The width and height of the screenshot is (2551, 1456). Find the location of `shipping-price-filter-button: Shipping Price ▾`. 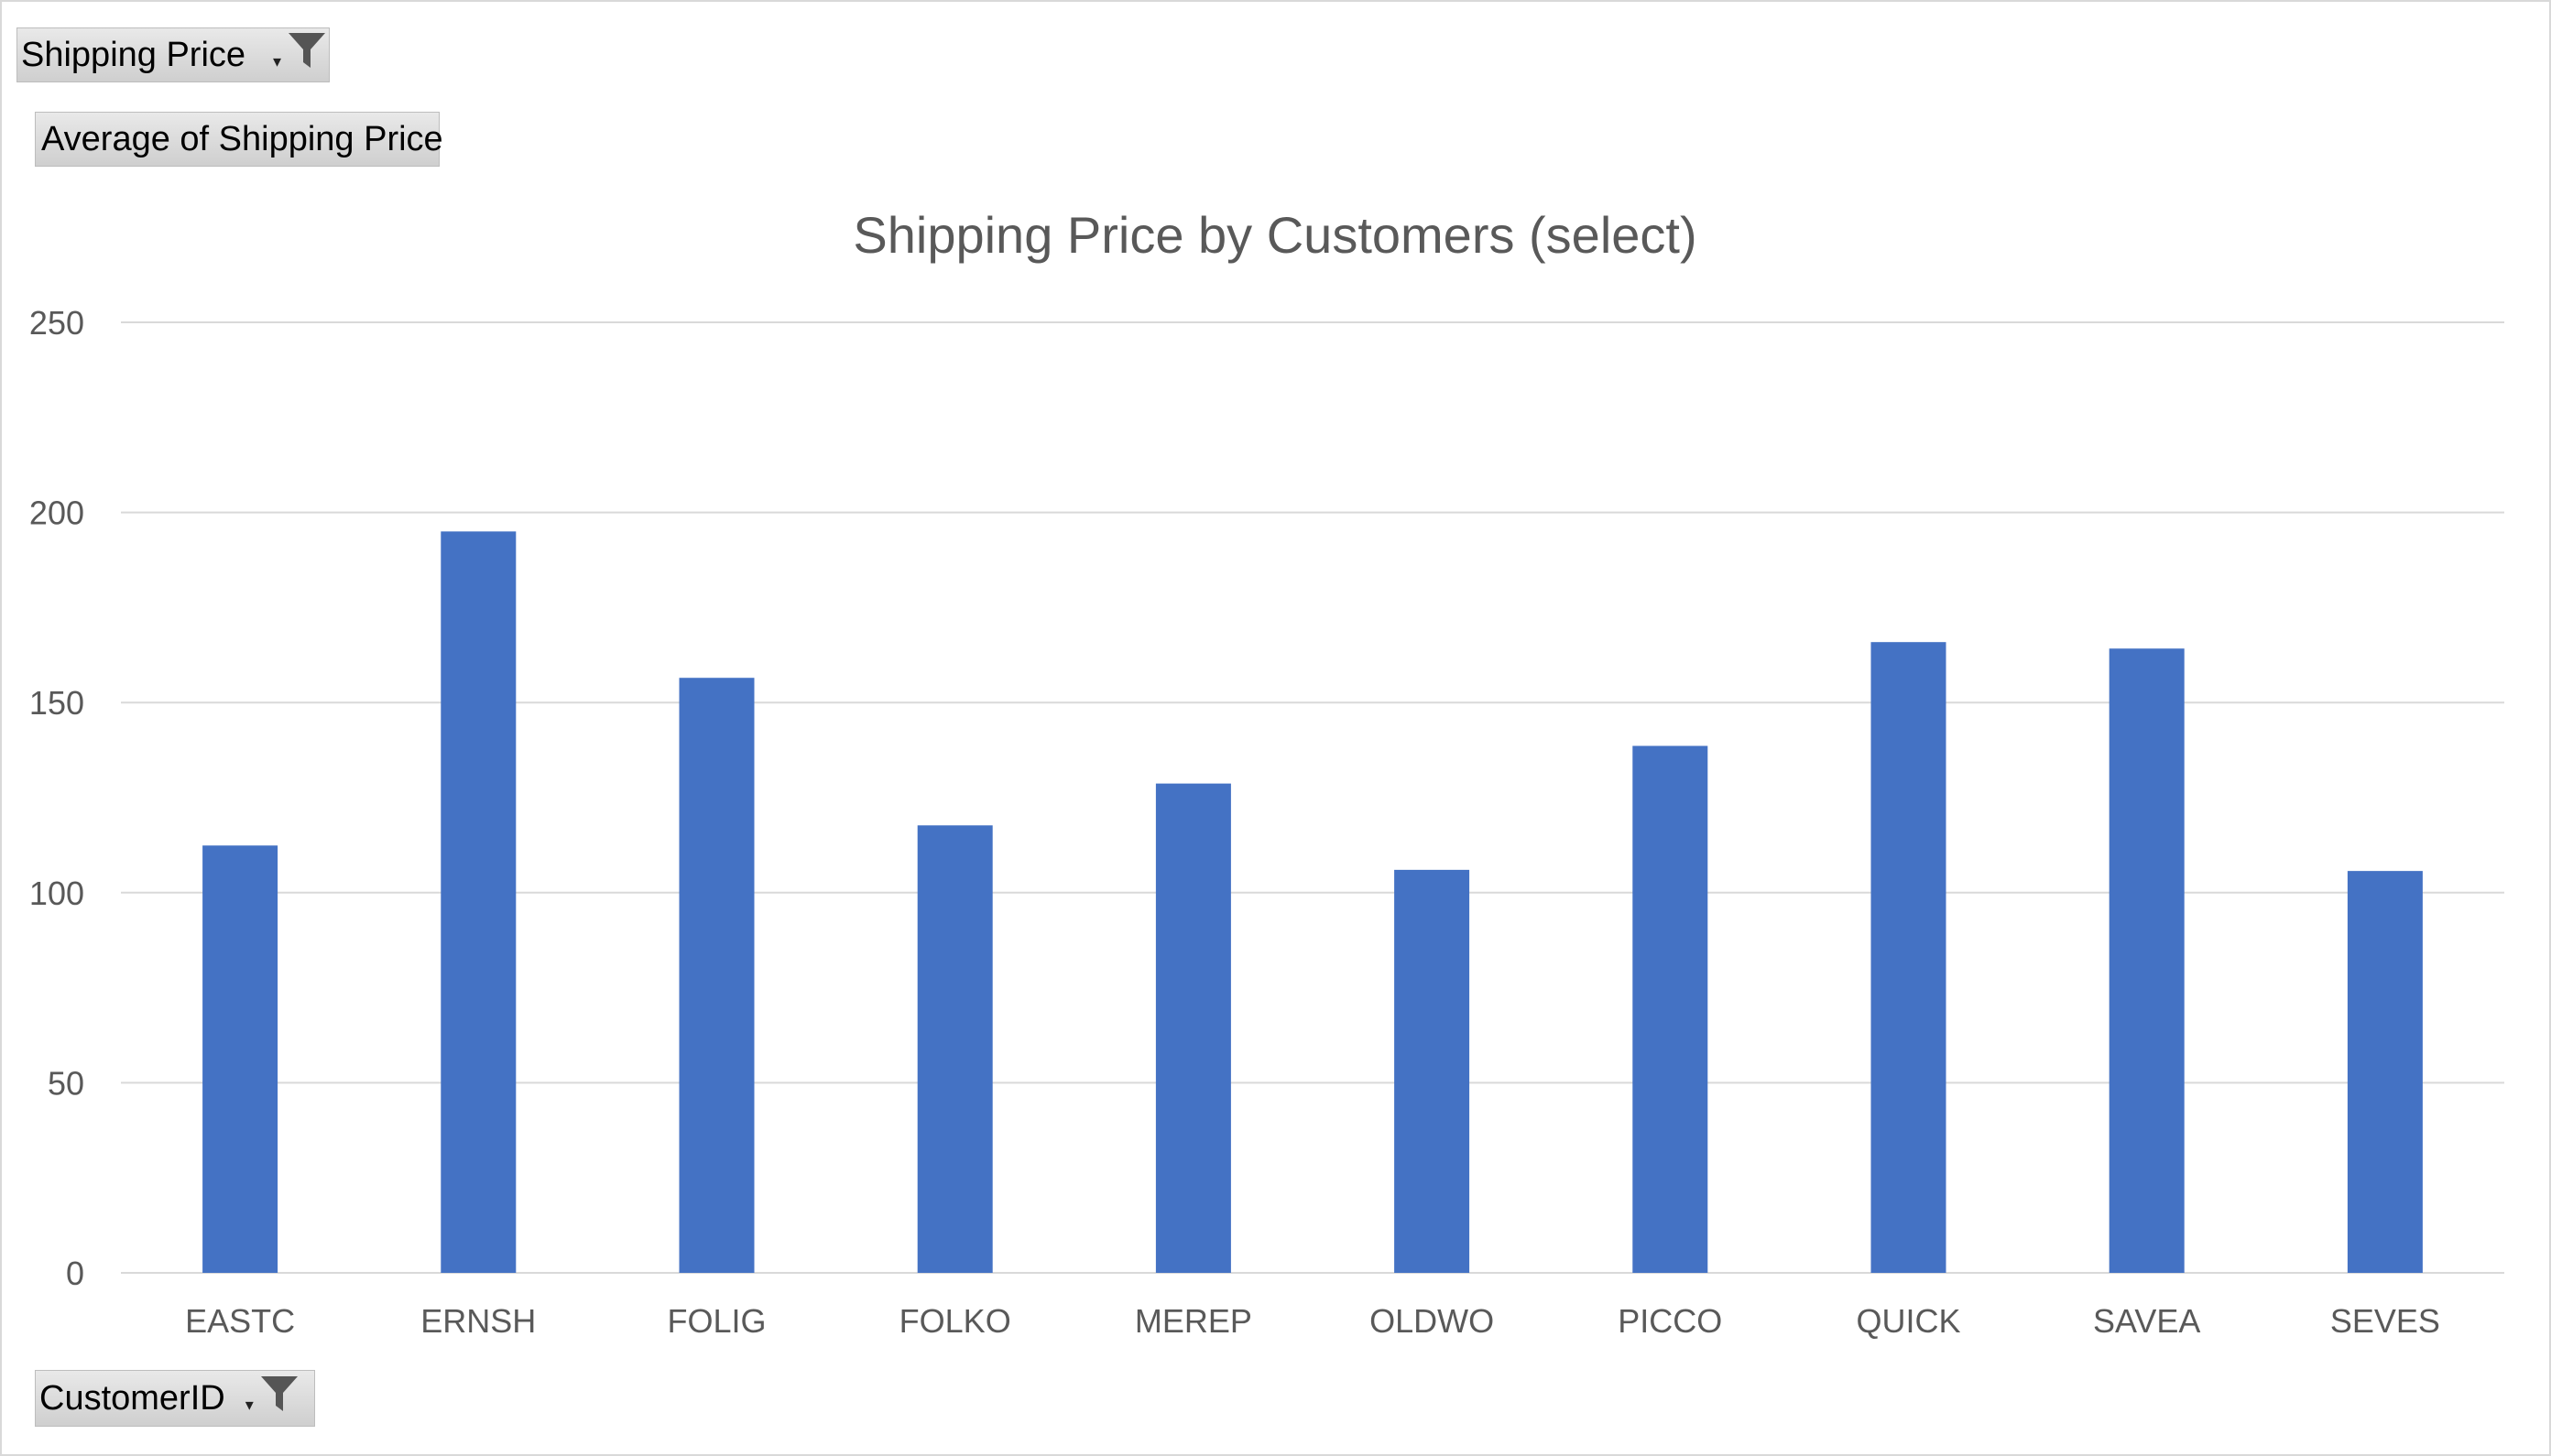

shipping-price-filter-button: Shipping Price ▾ is located at coordinates (173, 54).